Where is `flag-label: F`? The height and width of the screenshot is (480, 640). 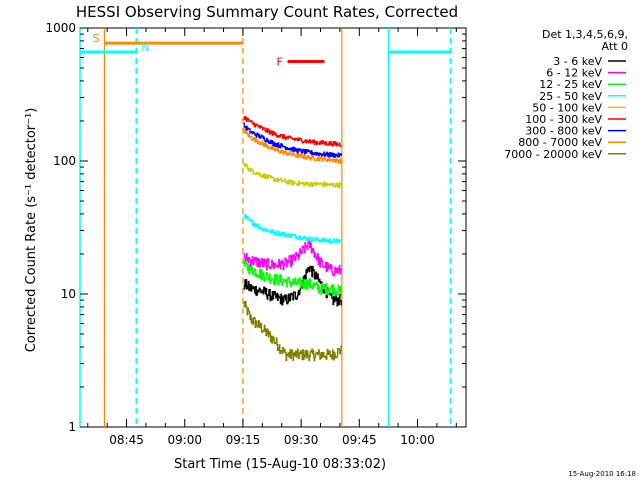
flag-label: F is located at coordinates (280, 61).